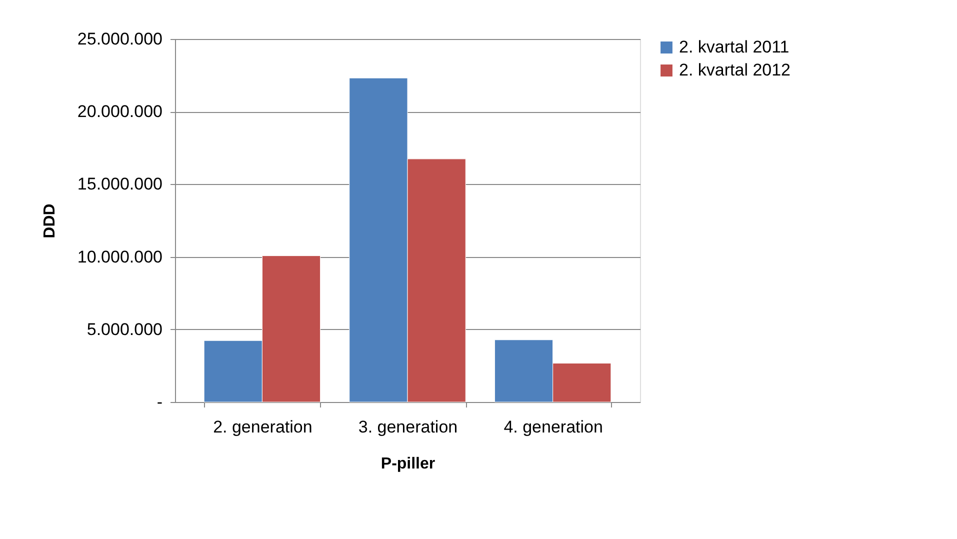  What do you see at coordinates (119, 112) in the screenshot?
I see `y-tick-label: 20.000.000` at bounding box center [119, 112].